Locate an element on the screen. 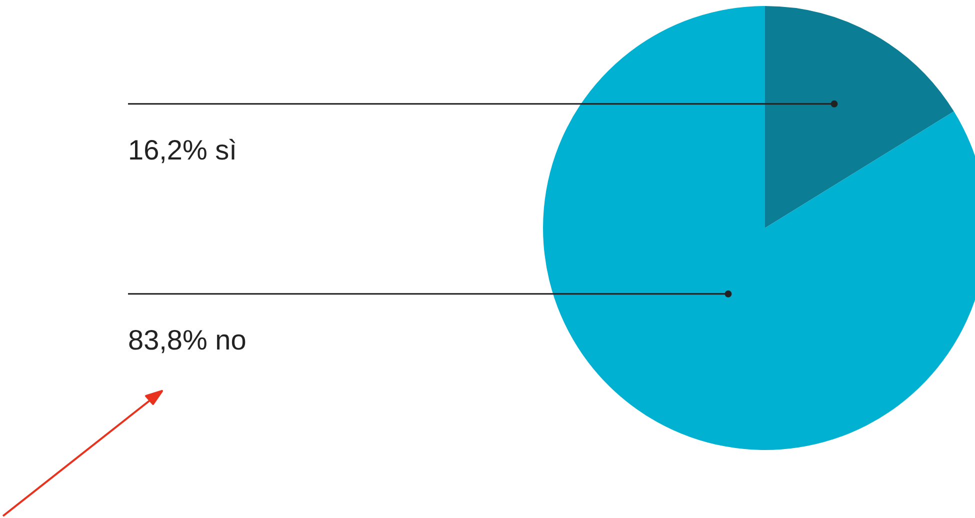  slice-label: 83,8% no is located at coordinates (187, 340).